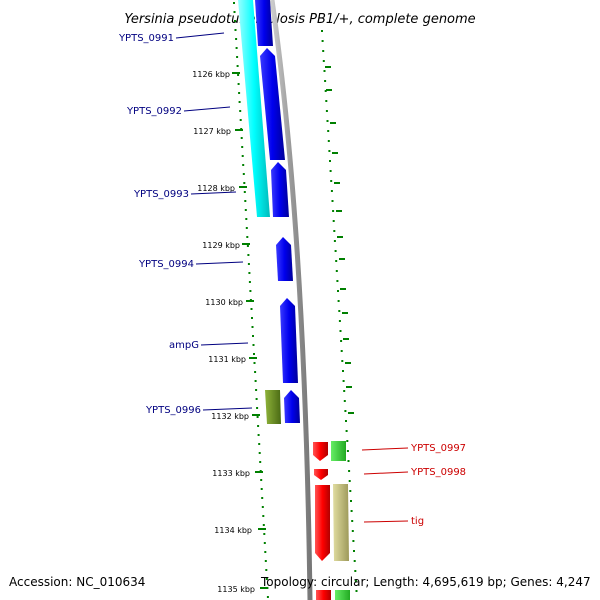 The height and width of the screenshot is (600, 600). Describe the element at coordinates (166, 264) in the screenshot. I see `label-ypts-0994: YPTS_0994` at that location.